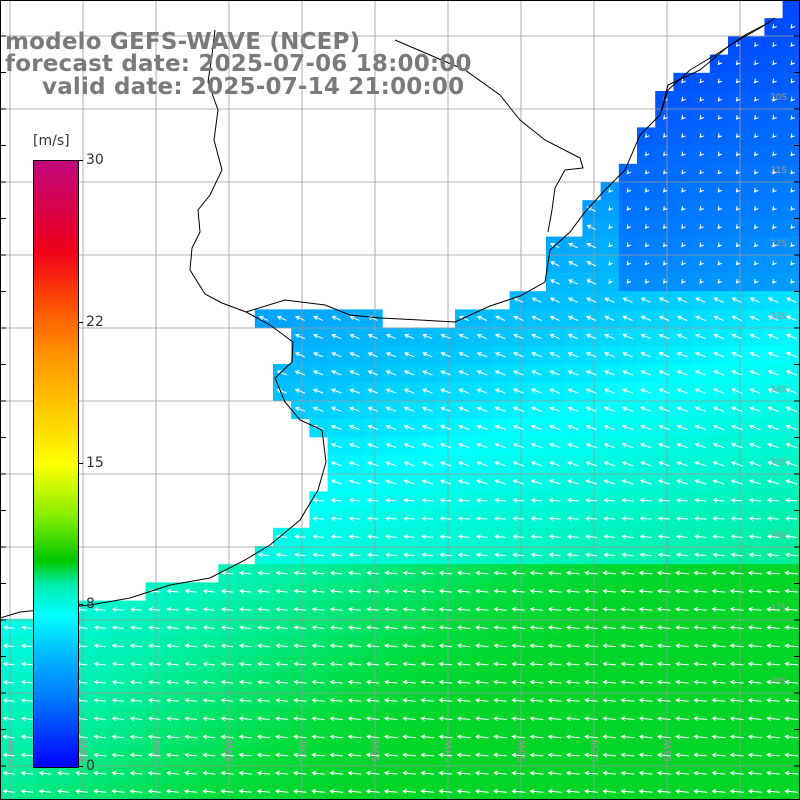 The width and height of the screenshot is (800, 800). I want to click on latitude-label: 38S, so click(778, 682).